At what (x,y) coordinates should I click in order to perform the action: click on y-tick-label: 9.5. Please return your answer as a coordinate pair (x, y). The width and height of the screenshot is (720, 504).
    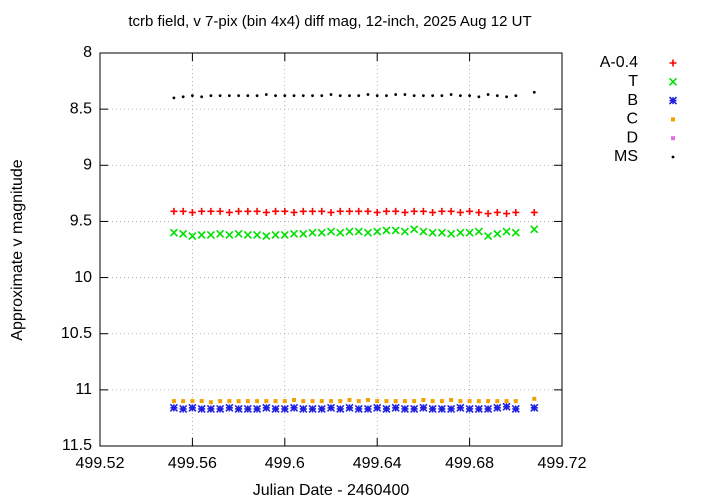
    Looking at the image, I should click on (81, 221).